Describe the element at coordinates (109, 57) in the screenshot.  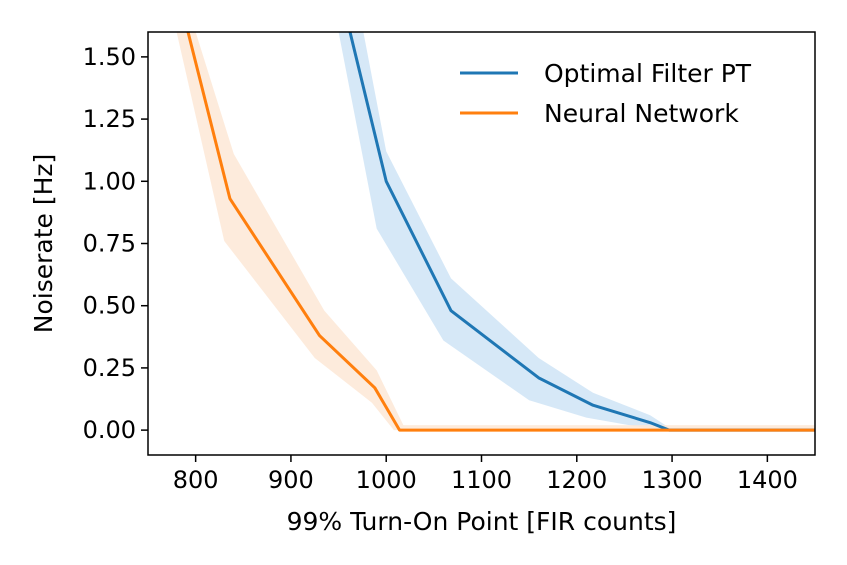
I see `y-tick-label: 1.50` at that location.